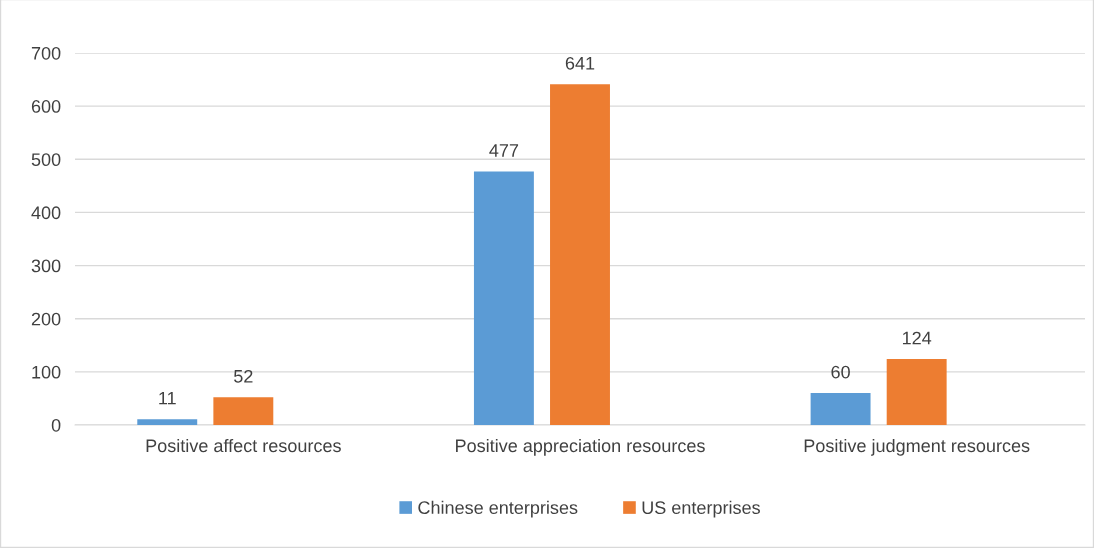 Image resolution: width=1094 pixels, height=548 pixels. I want to click on legend-label: Chinese enterprises, so click(498, 509).